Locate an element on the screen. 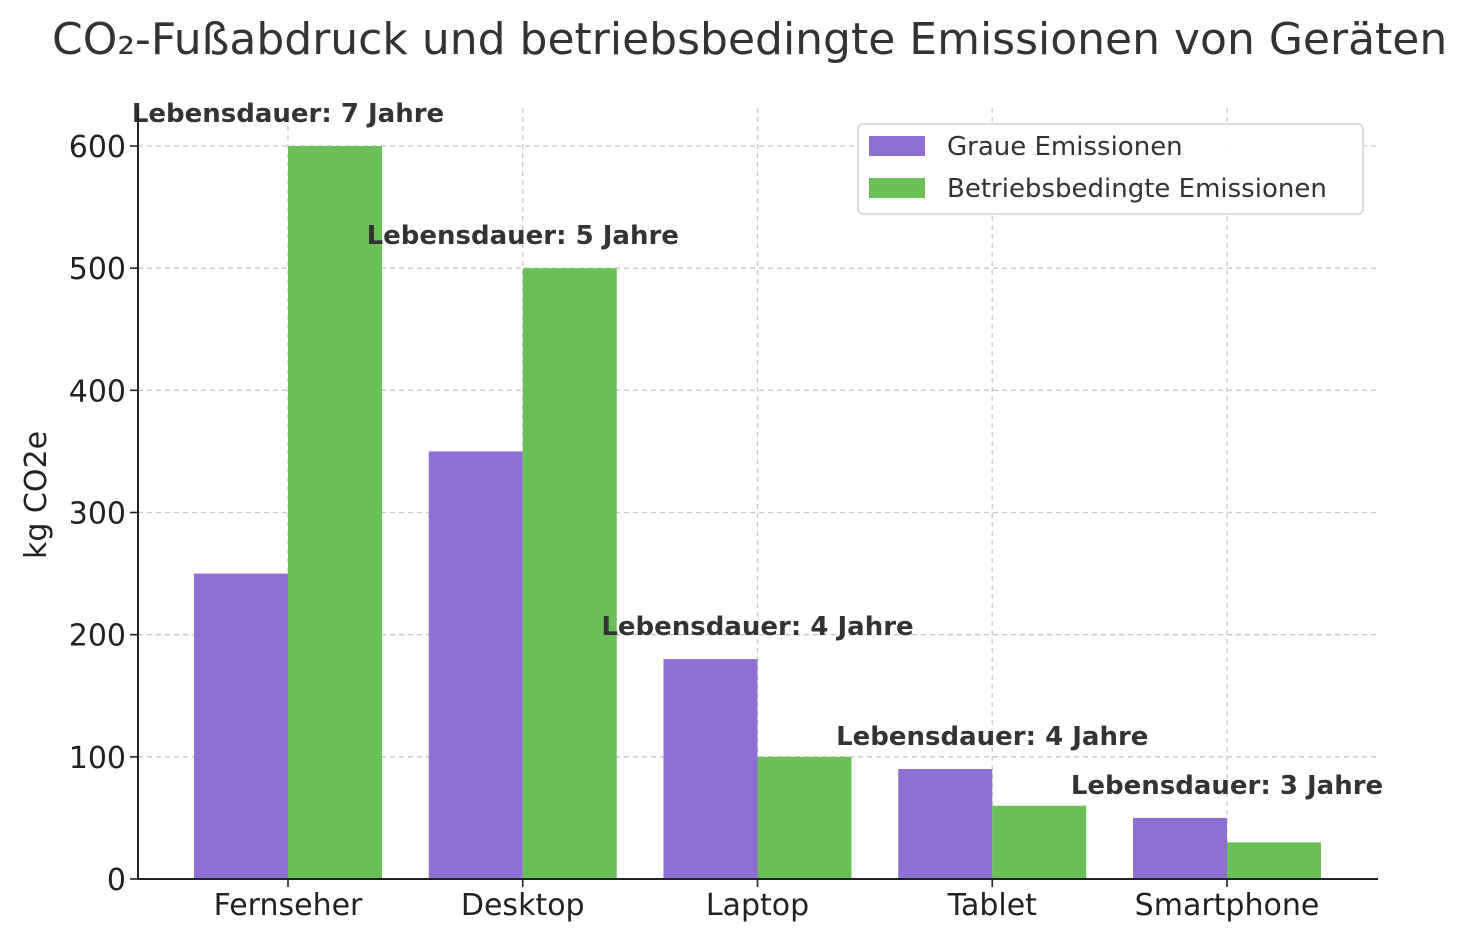 The image size is (1483, 942). bar-graue-laptop is located at coordinates (710, 769).